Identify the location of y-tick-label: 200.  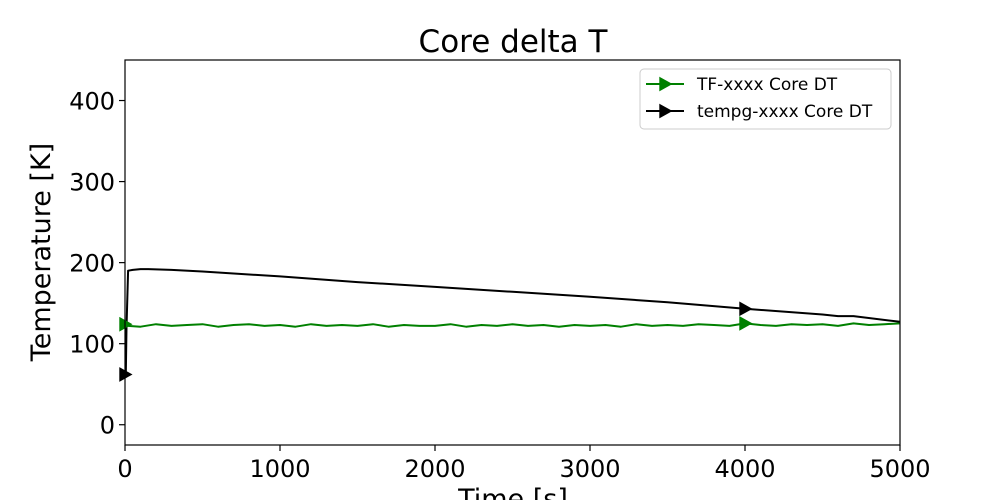
(92, 264).